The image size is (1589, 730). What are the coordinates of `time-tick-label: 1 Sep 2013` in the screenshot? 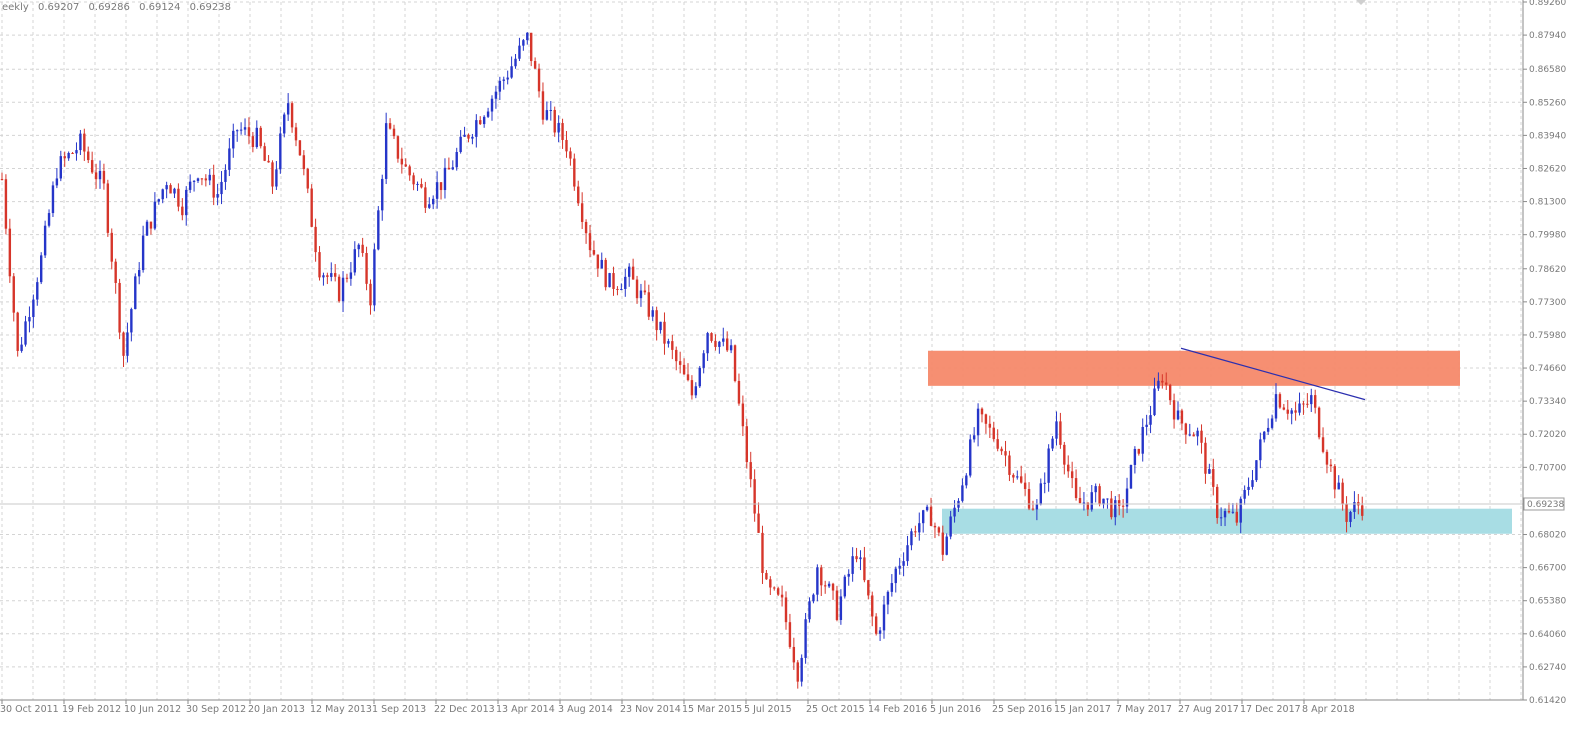 It's located at (399, 709).